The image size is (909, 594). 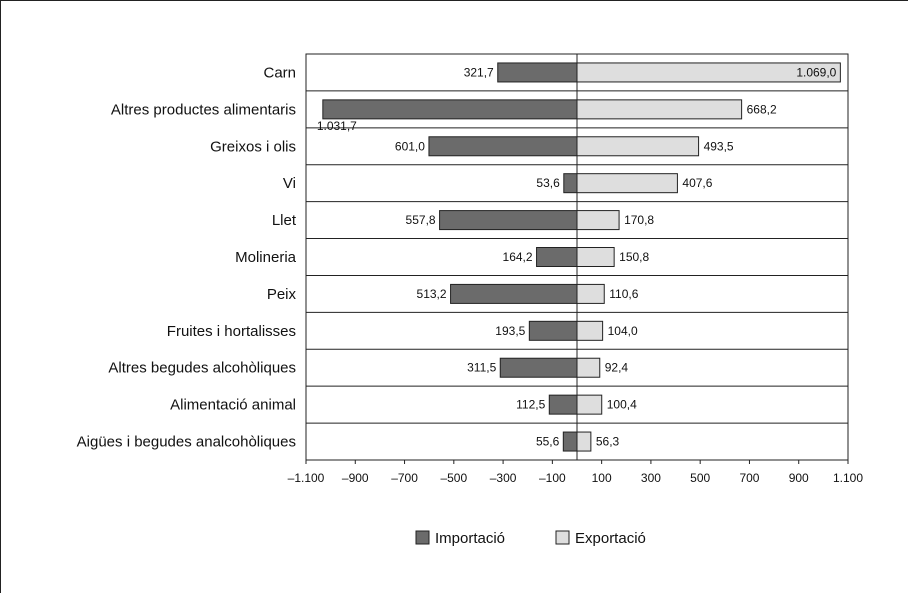 What do you see at coordinates (562, 537) in the screenshot?
I see `legend-swatch-export` at bounding box center [562, 537].